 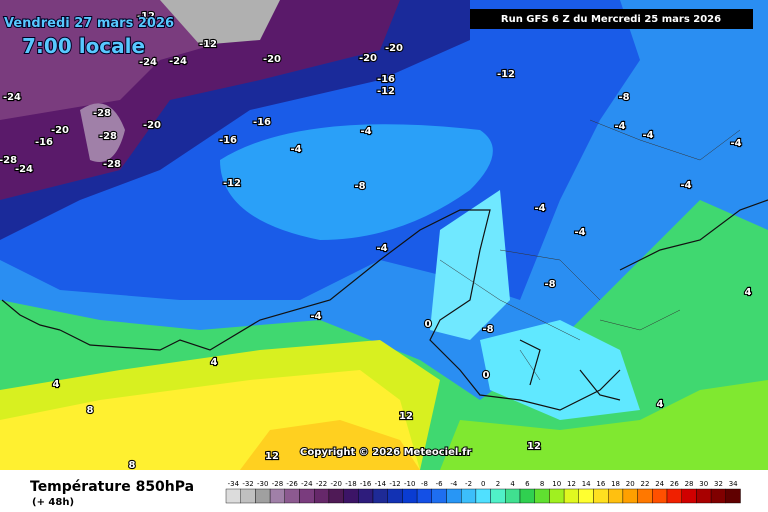 What do you see at coordinates (527, 484) in the screenshot?
I see `colorbar-tick: 6` at bounding box center [527, 484].